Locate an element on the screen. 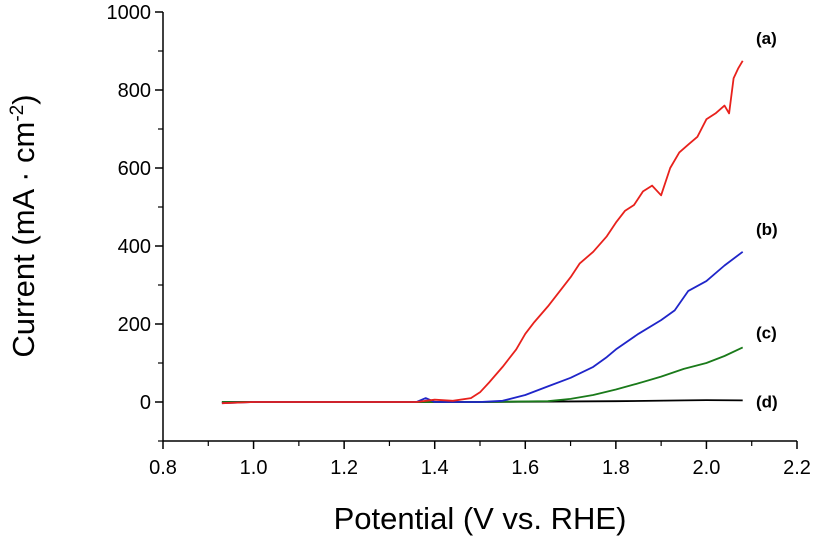 The height and width of the screenshot is (539, 816). series-labels: (a) (b) (c) (d) is located at coordinates (767, 220).